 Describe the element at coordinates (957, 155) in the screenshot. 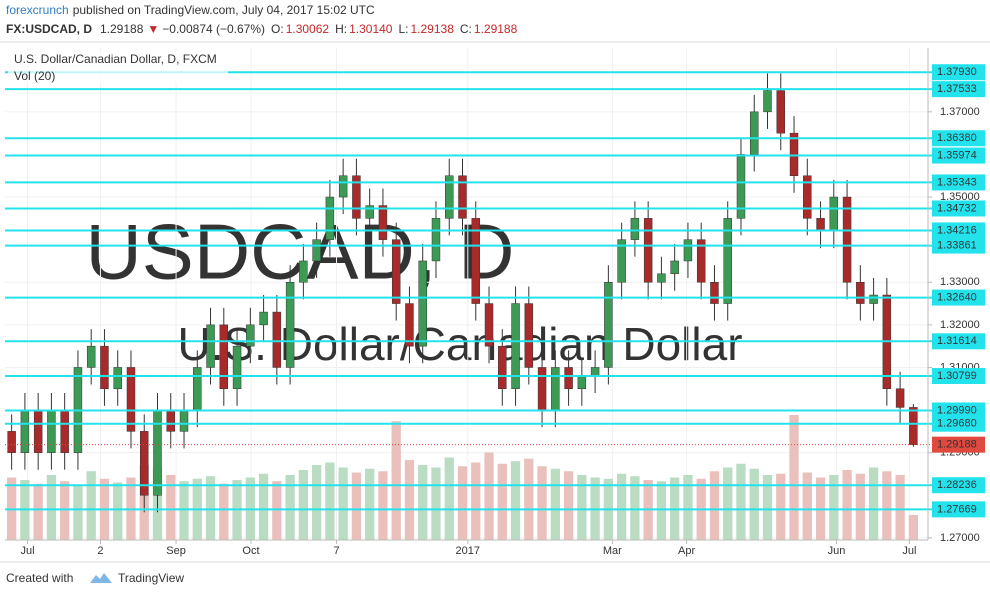

I see `level-label: 1.35974` at that location.